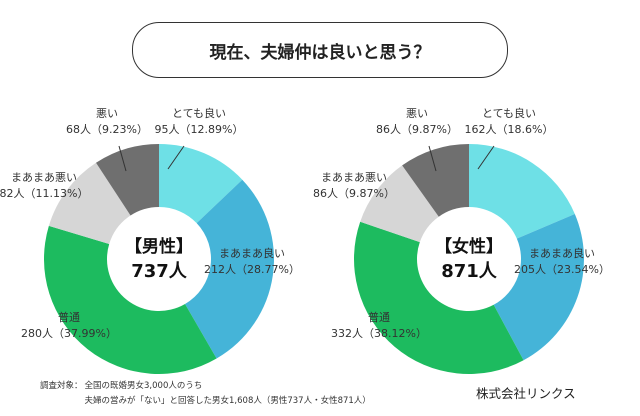  I want to click on company-name: 株式会社リンクス, so click(526, 393).